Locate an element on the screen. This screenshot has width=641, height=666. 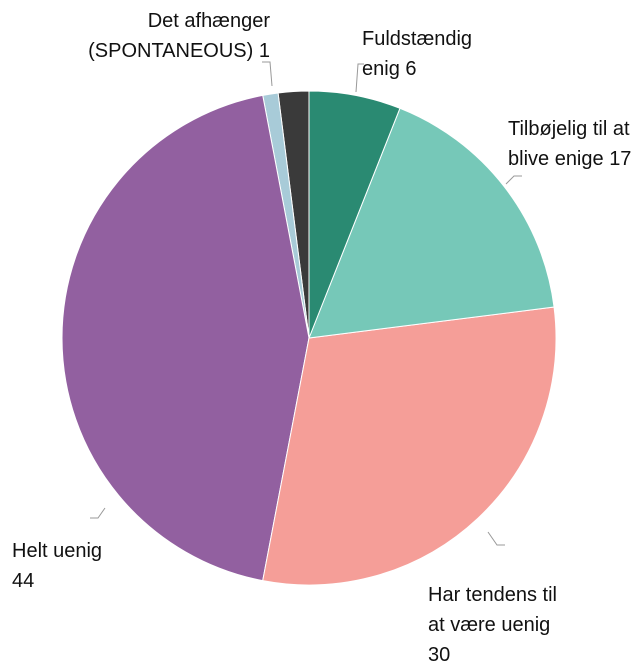
value-label: 1 is located at coordinates (264, 51).